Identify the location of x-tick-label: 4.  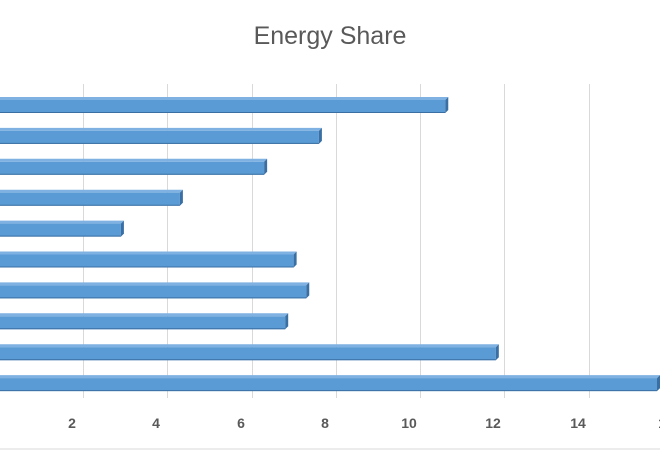
(156, 423).